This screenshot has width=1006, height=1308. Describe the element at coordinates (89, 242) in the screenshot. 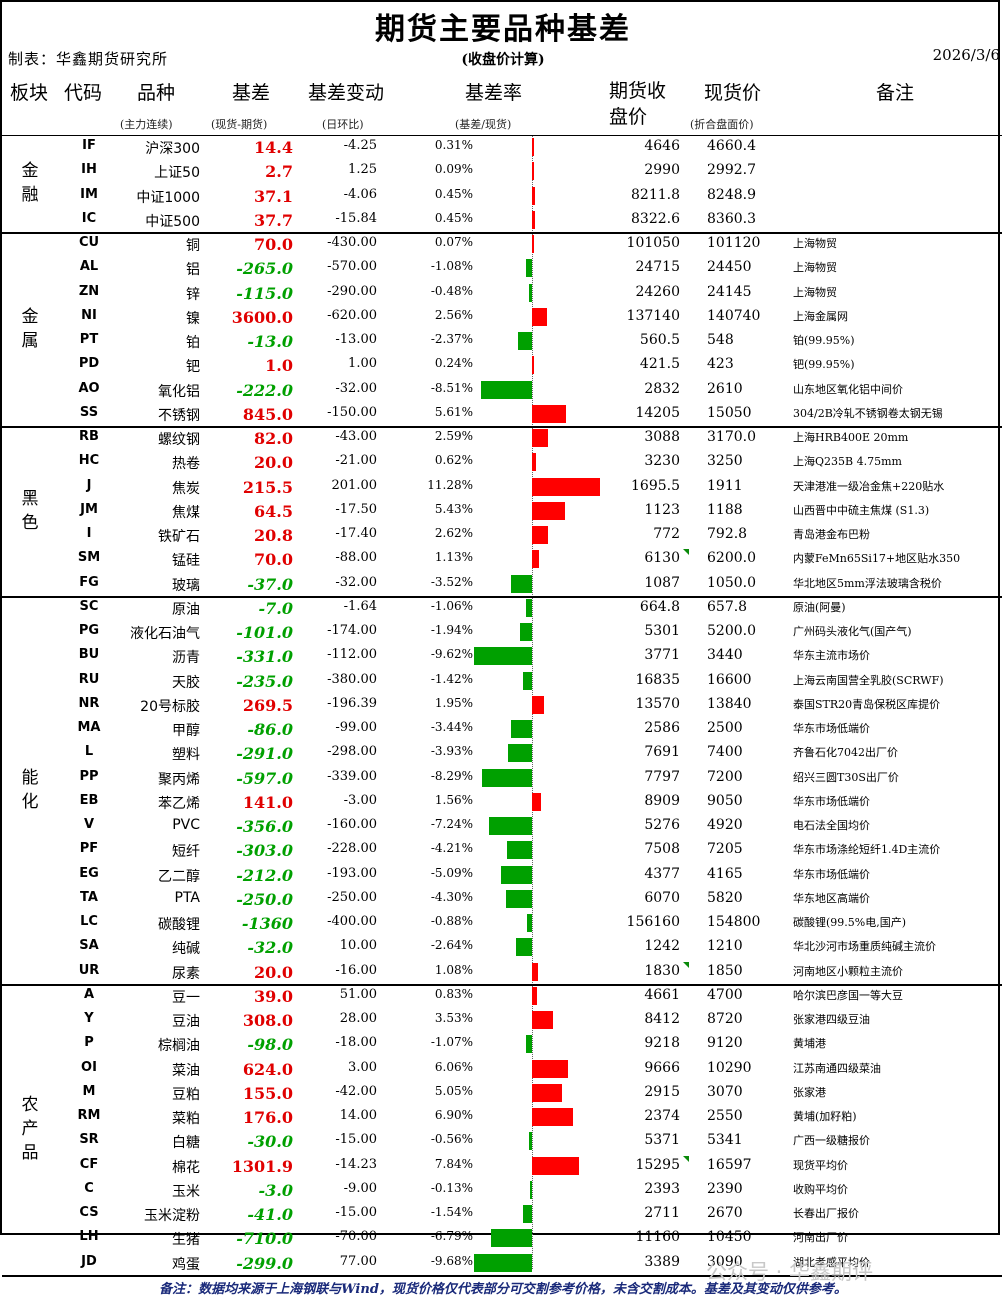

I see `row-code: CU` at that location.